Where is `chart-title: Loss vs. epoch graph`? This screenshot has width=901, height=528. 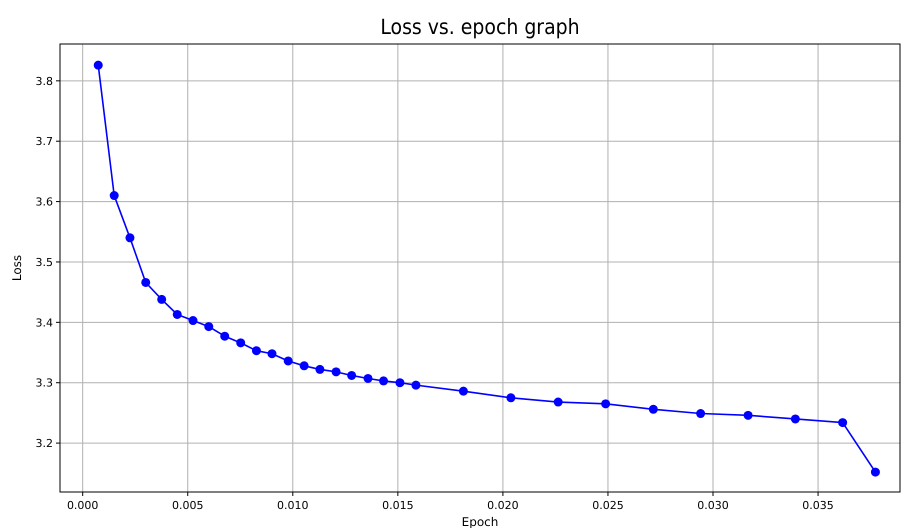
chart-title: Loss vs. epoch graph is located at coordinates (480, 27).